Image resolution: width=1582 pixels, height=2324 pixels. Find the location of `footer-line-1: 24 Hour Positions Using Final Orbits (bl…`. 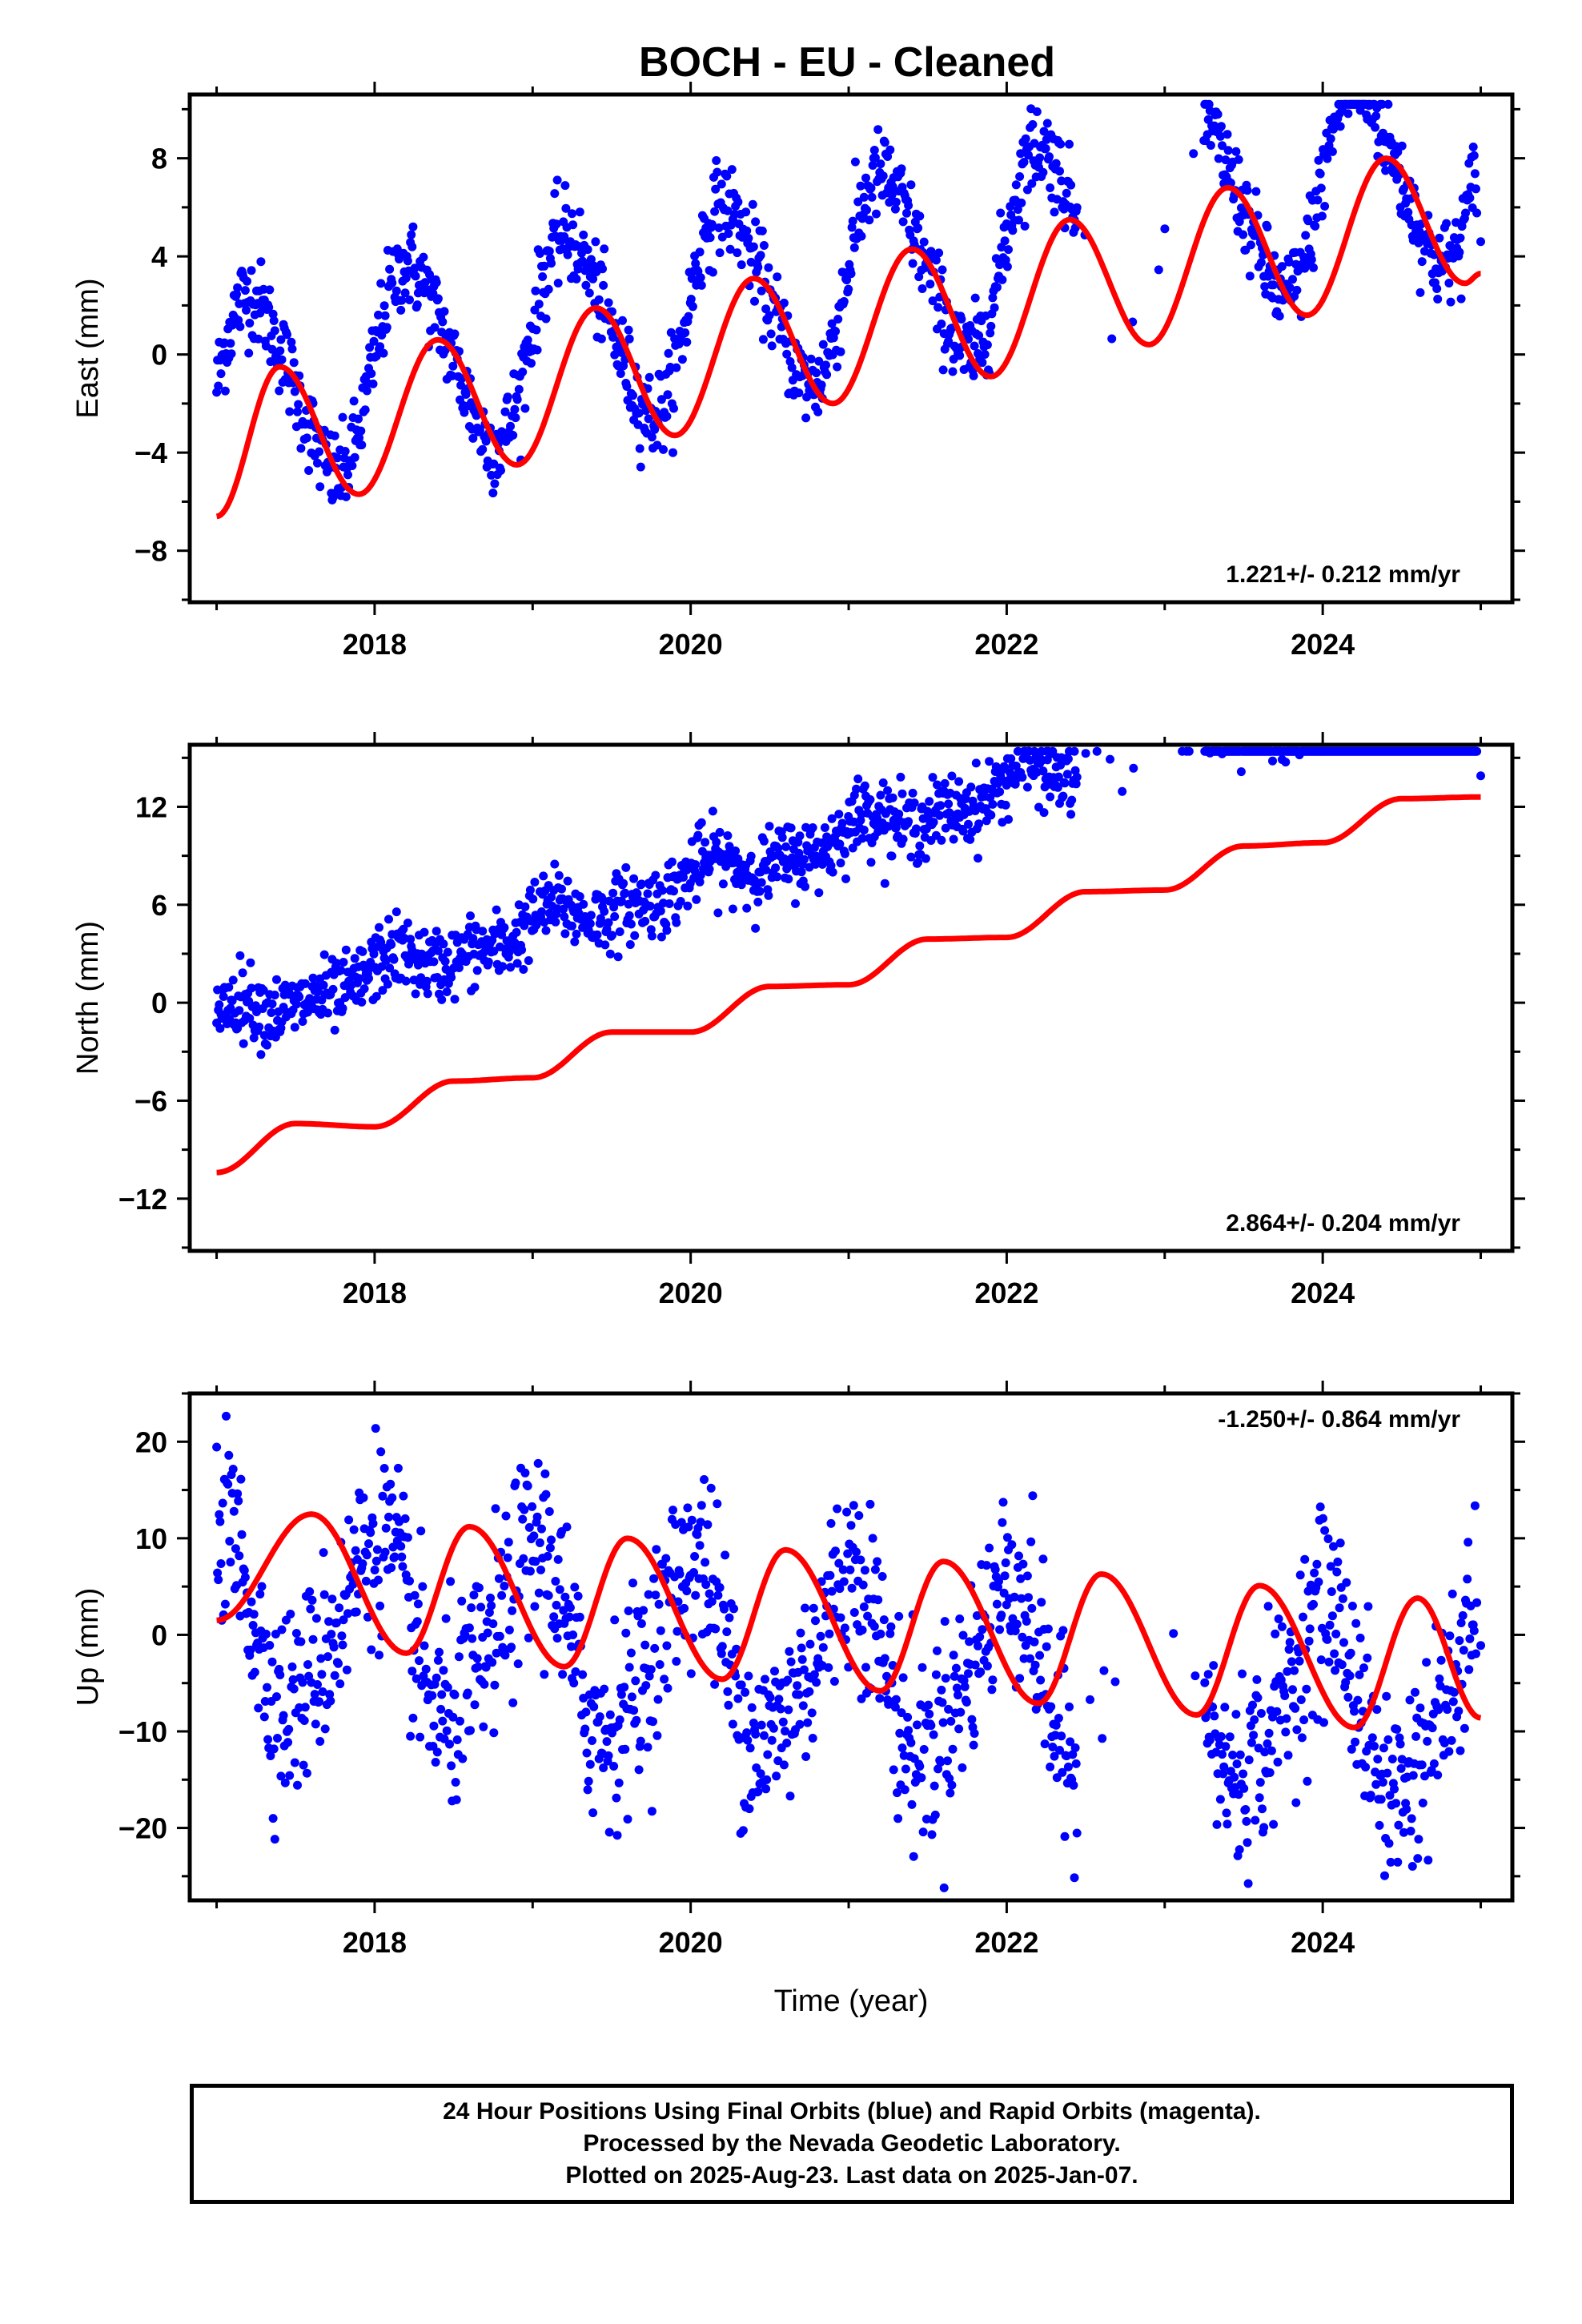

footer-line-1: 24 Hour Positions Using Final Orbits (bl… is located at coordinates (852, 2111).